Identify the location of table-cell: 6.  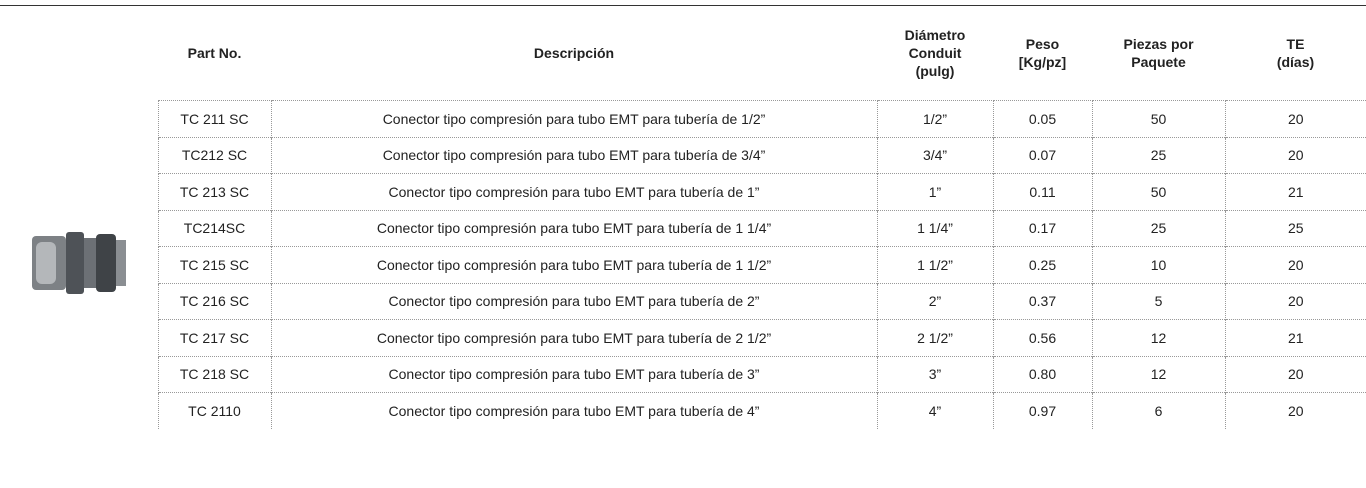
(1158, 410).